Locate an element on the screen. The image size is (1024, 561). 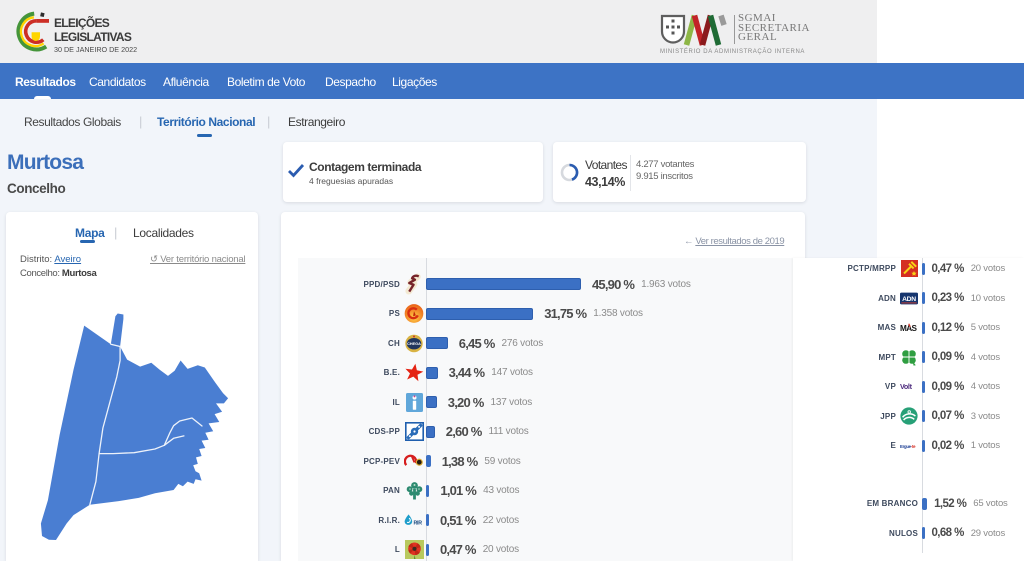
svg-text: CHEGA is located at coordinates (414, 344).